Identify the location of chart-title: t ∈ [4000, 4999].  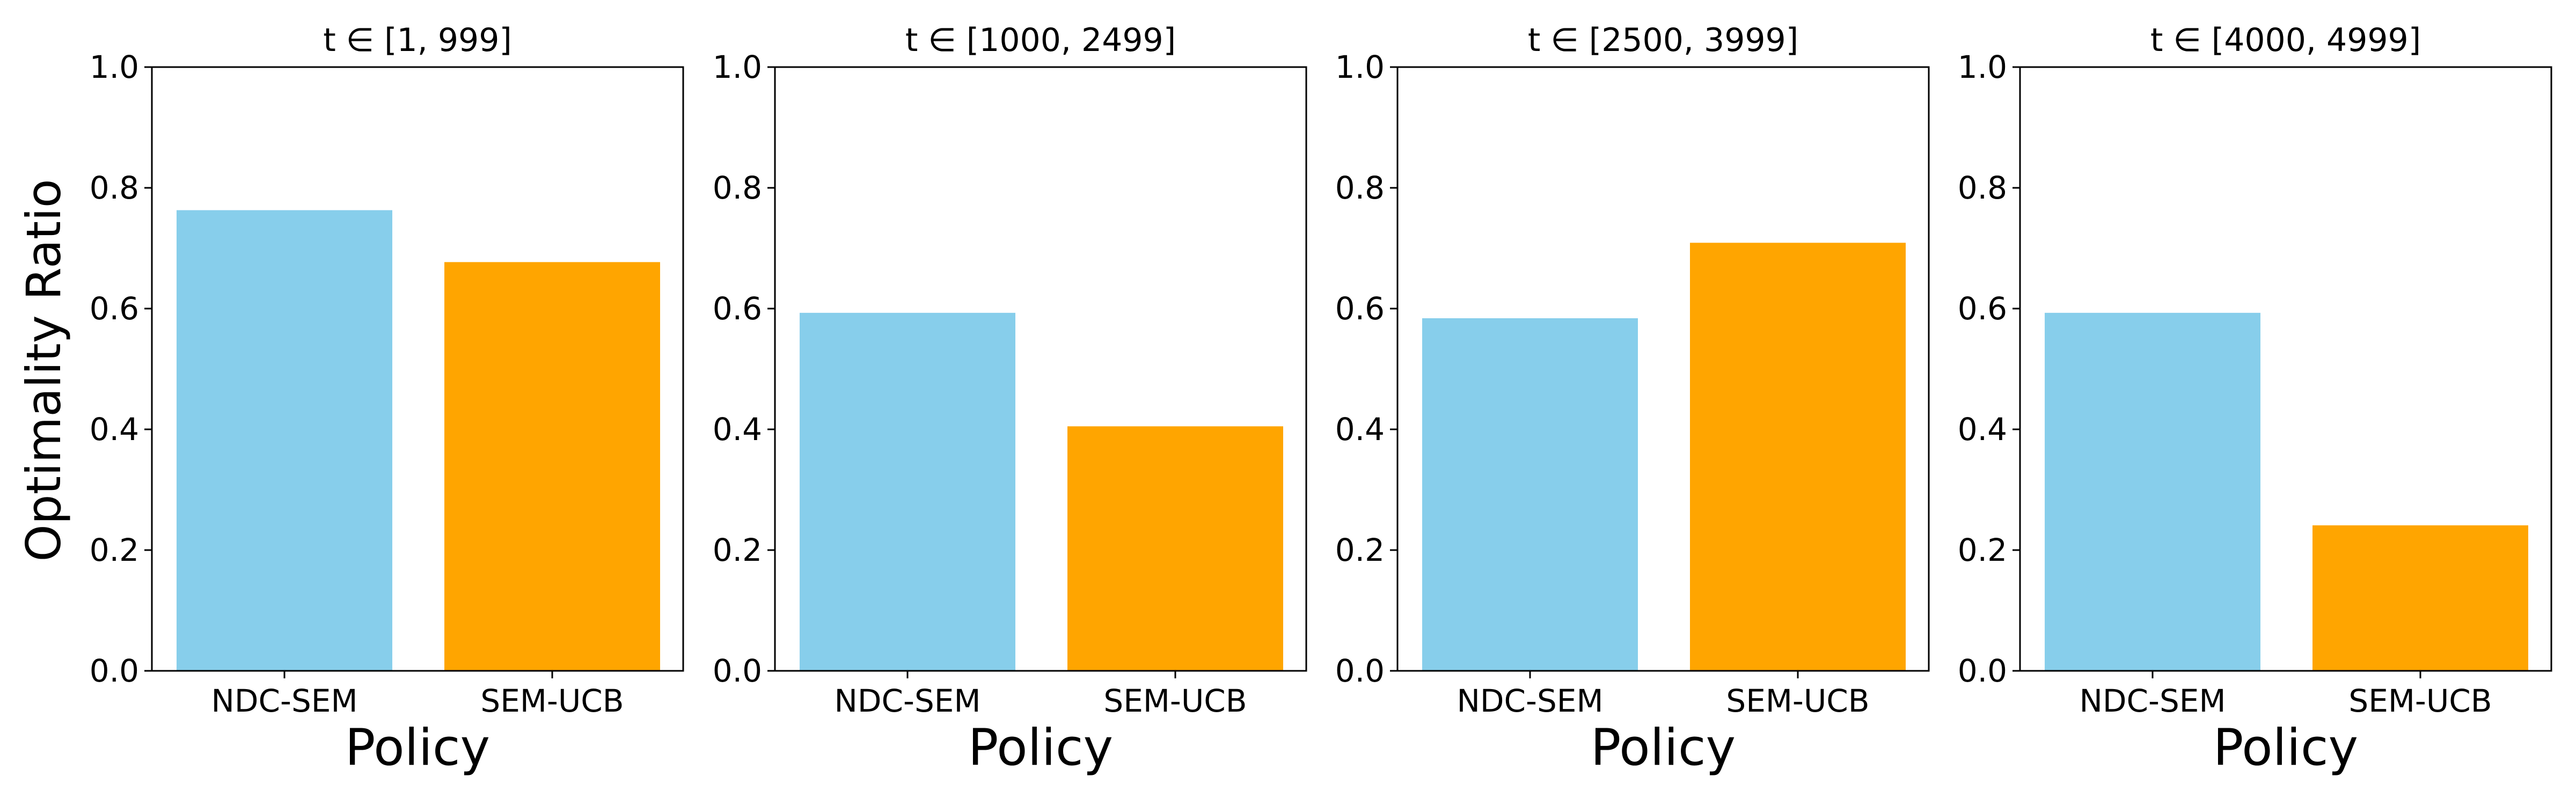
(2285, 40).